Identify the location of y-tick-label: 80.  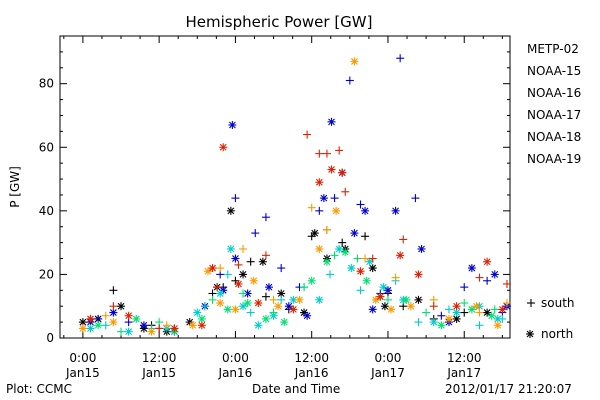
(46, 84).